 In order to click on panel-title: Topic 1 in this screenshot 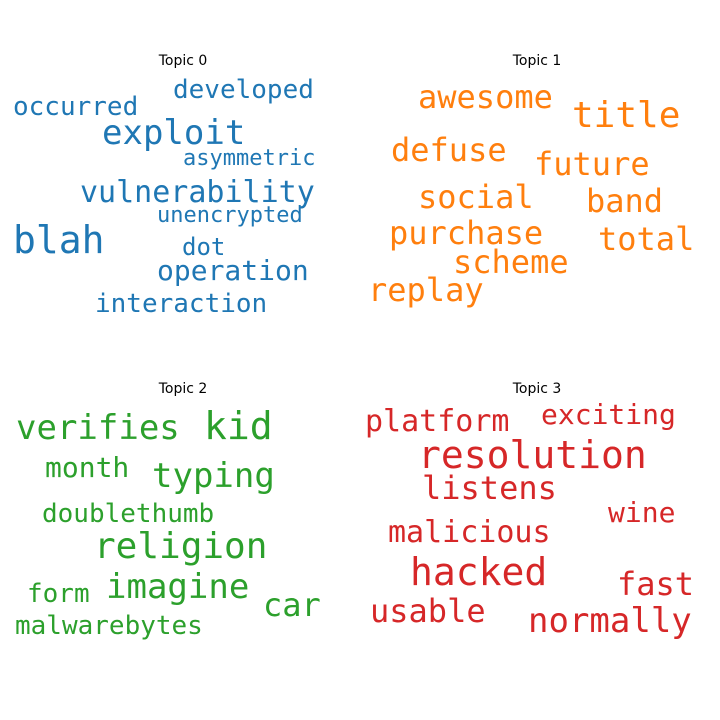, I will do `click(537, 61)`.